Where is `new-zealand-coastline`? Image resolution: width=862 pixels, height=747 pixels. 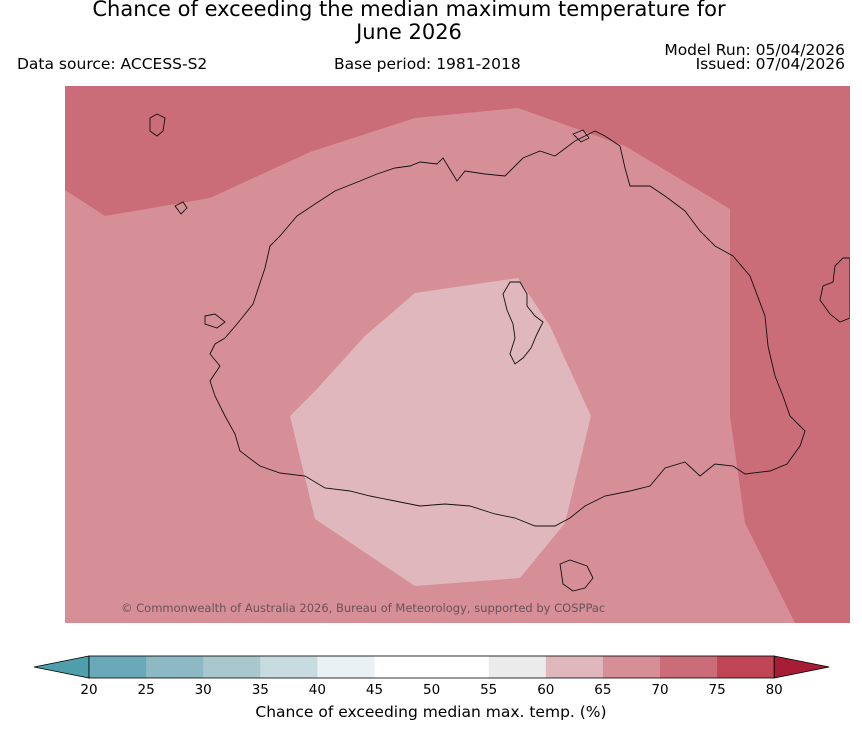 new-zealand-coastline is located at coordinates (834, 290).